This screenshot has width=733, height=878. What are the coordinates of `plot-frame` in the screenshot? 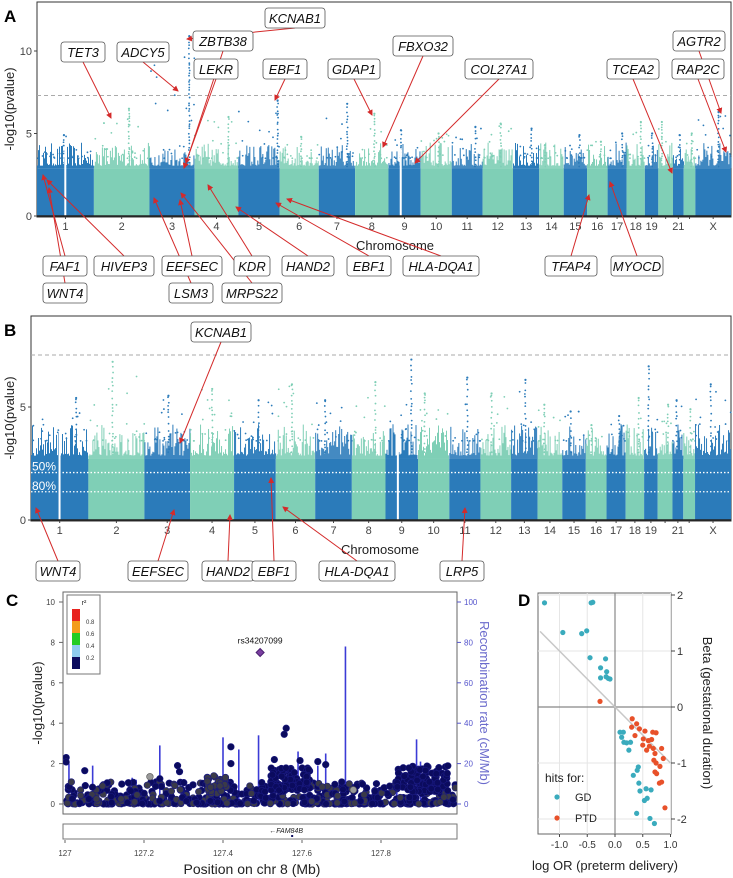 It's located at (260, 703).